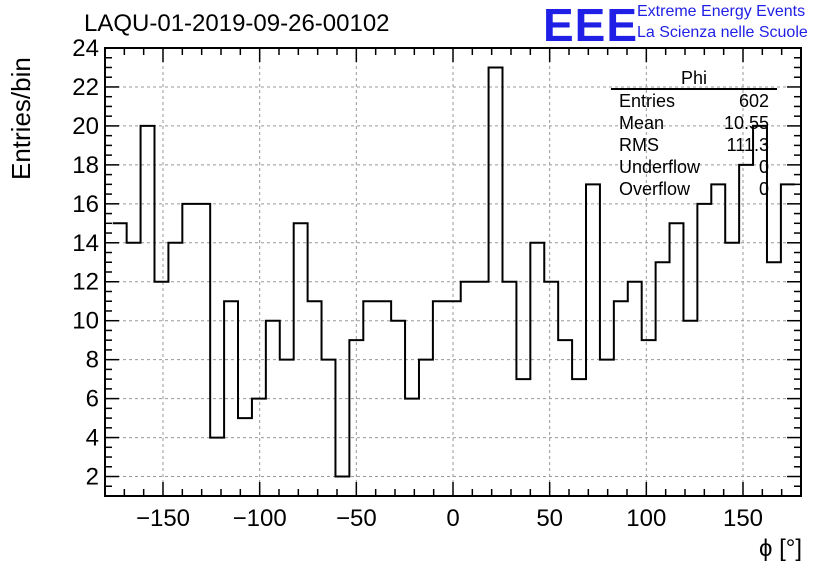 Image resolution: width=836 pixels, height=572 pixels. Describe the element at coordinates (92, 399) in the screenshot. I see `y-tick-label: 6` at that location.